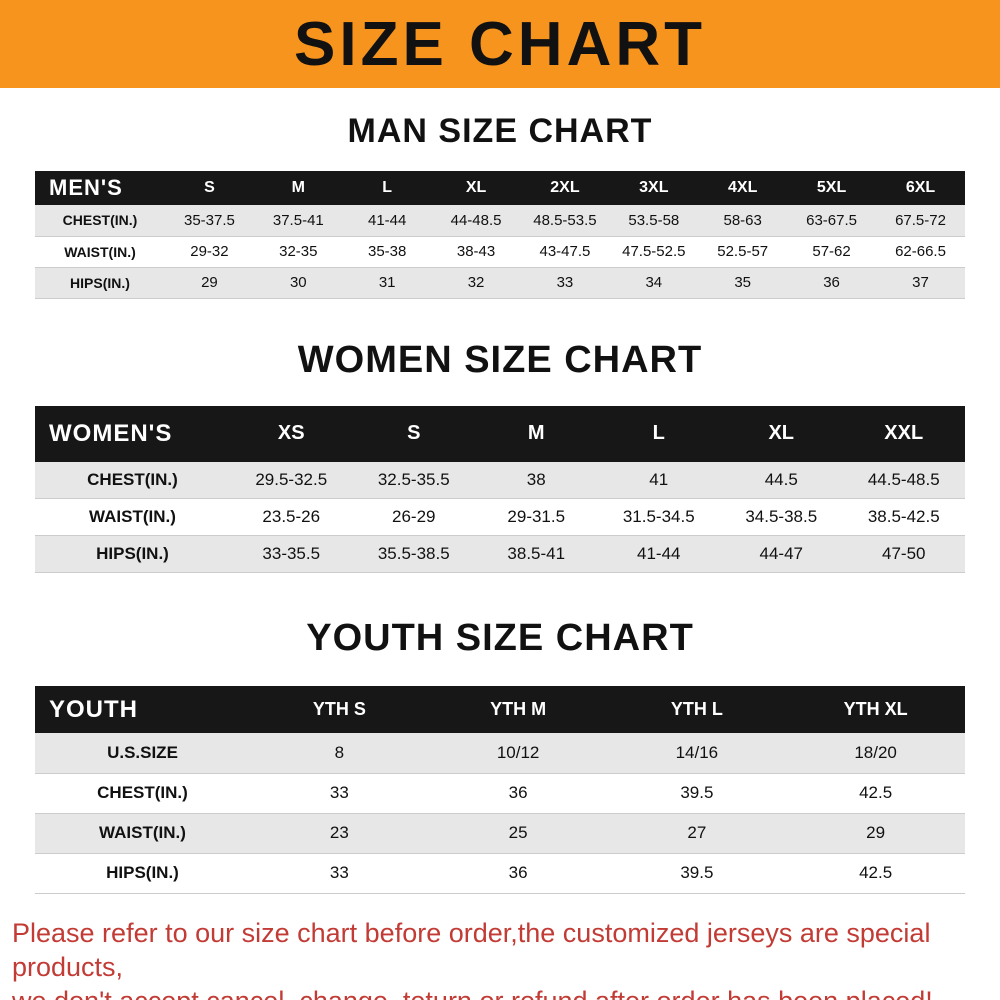  Describe the element at coordinates (93, 709) in the screenshot. I see `table-label-header: YOUTH` at that location.